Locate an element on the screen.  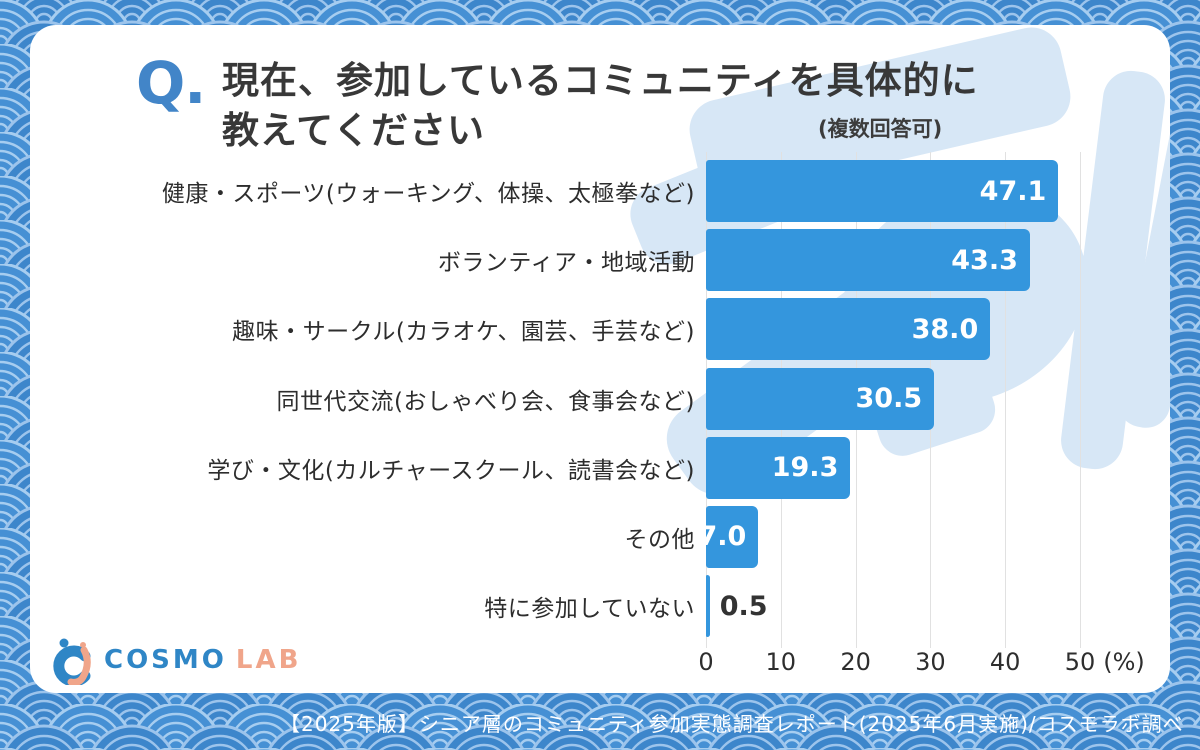
bar-row: 趣味・サークル(カラオケ、園芸、手芸など) 38.0 is located at coordinates (600, 332).